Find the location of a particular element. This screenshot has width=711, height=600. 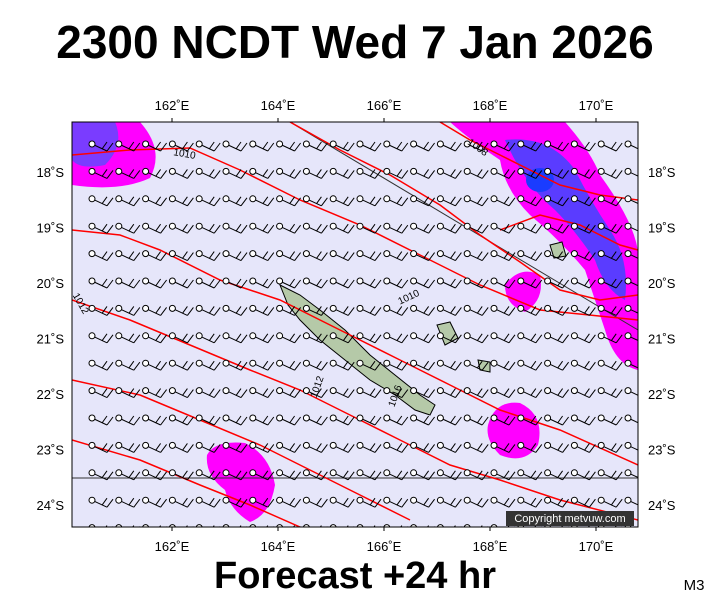

map-code: M3 is located at coordinates (694, 585).